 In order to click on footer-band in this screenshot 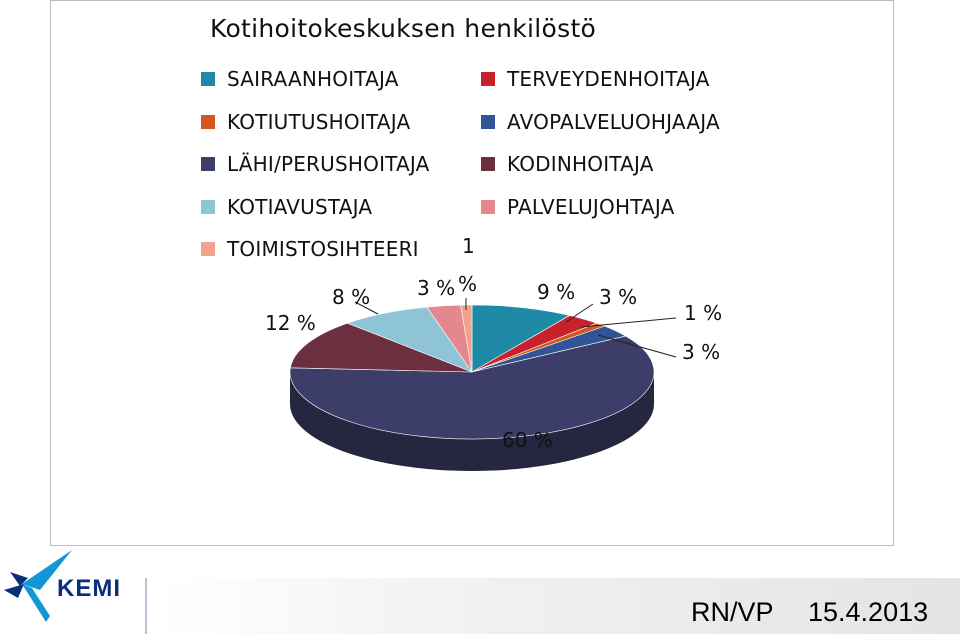, I will do `click(560, 606)`.